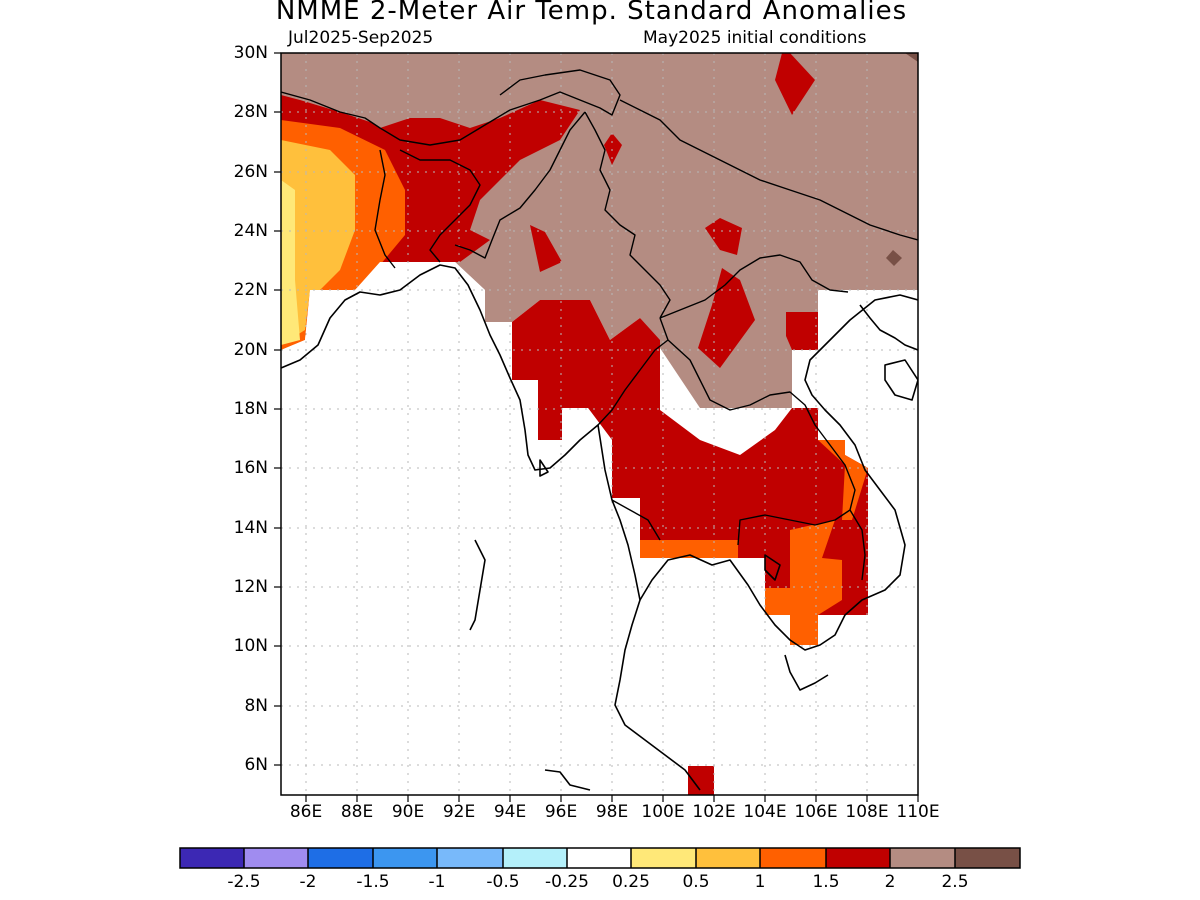 This screenshot has height=900, width=1200. Describe the element at coordinates (437, 882) in the screenshot. I see `colorbar-label: -1` at that location.